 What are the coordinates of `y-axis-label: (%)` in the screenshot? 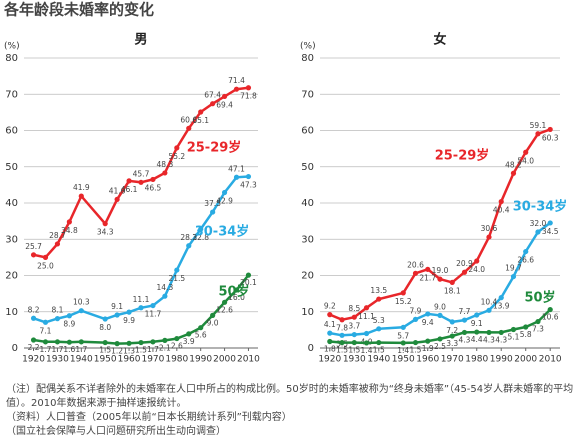 It's located at (12, 47).